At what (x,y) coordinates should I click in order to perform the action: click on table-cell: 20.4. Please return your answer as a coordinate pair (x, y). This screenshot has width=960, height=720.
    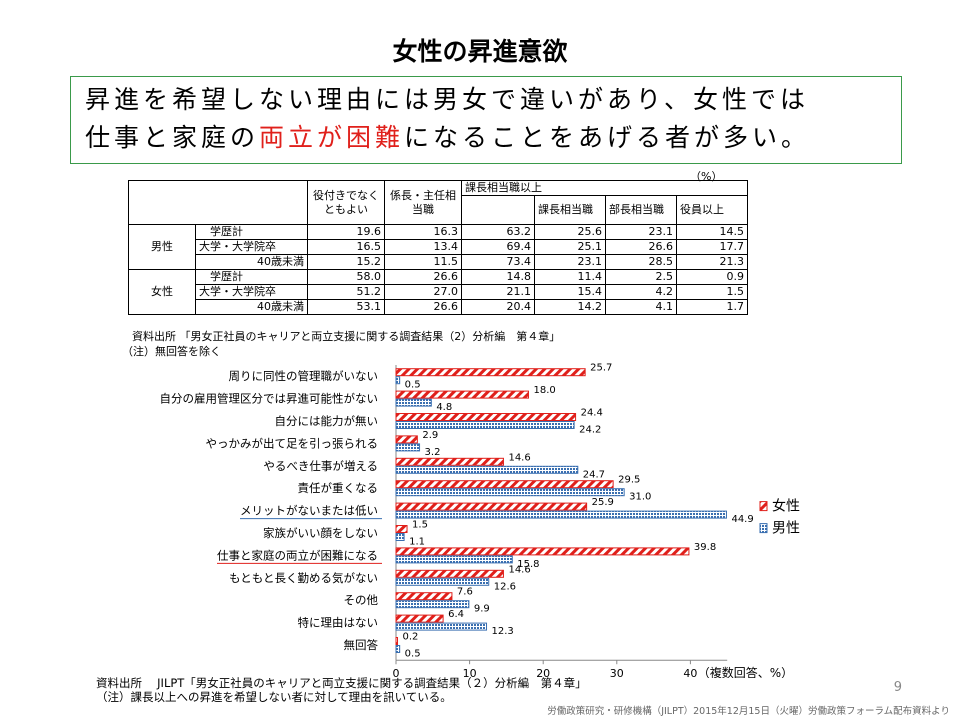
    Looking at the image, I should click on (498, 307).